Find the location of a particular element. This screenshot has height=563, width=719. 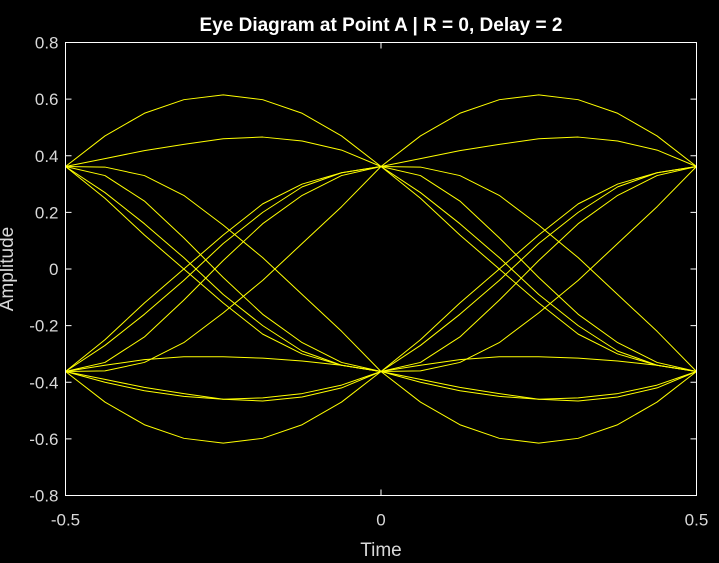

y-tick-label: 0.2 is located at coordinates (47, 212).